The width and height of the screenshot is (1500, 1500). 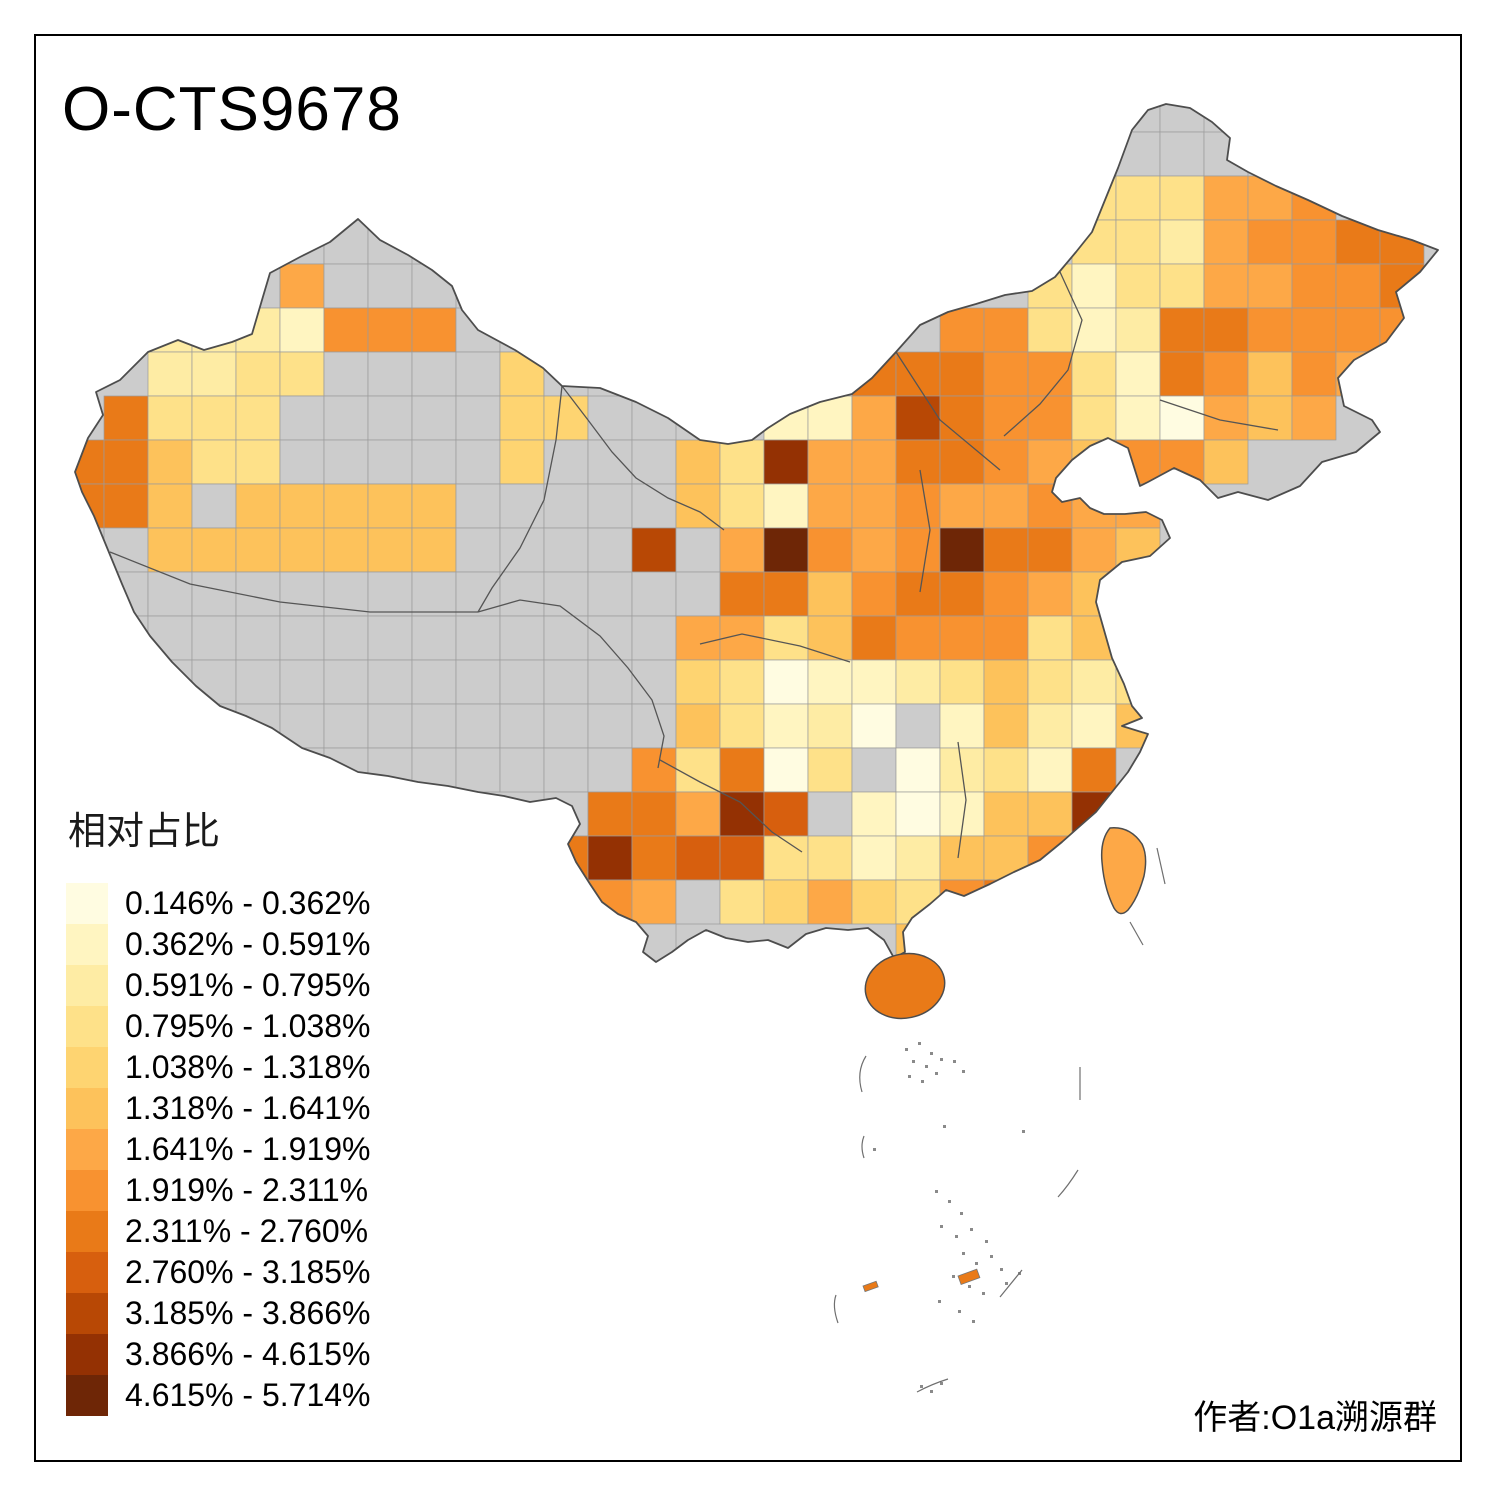 I want to click on legend-item: 0.795% - 1.038%, so click(x=218, y=1026).